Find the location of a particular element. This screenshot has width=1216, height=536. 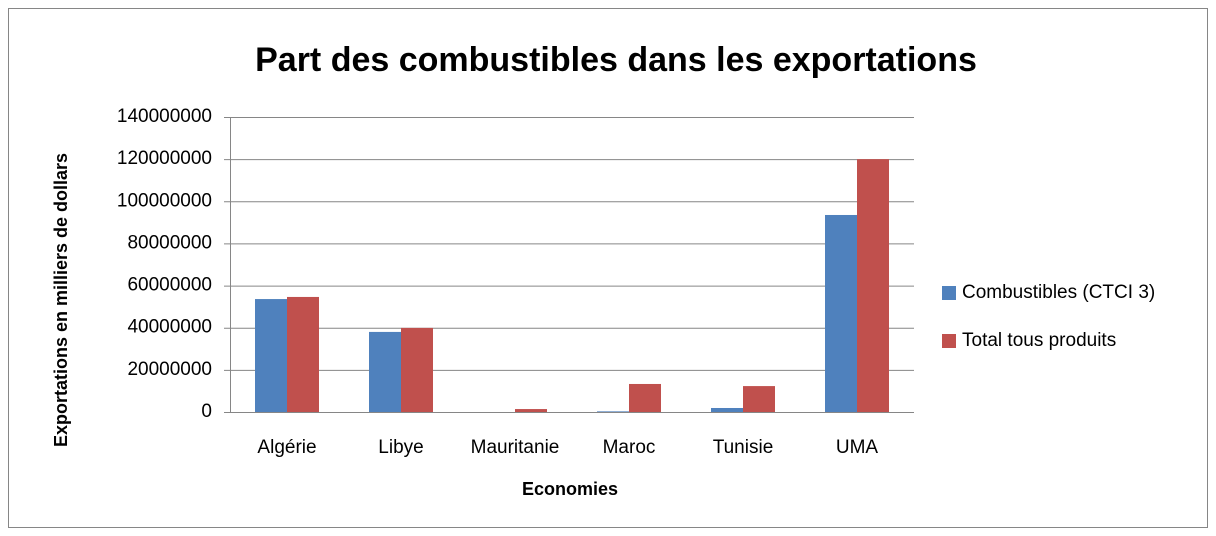

y-tick-label: 20000000 is located at coordinates (169, 369).